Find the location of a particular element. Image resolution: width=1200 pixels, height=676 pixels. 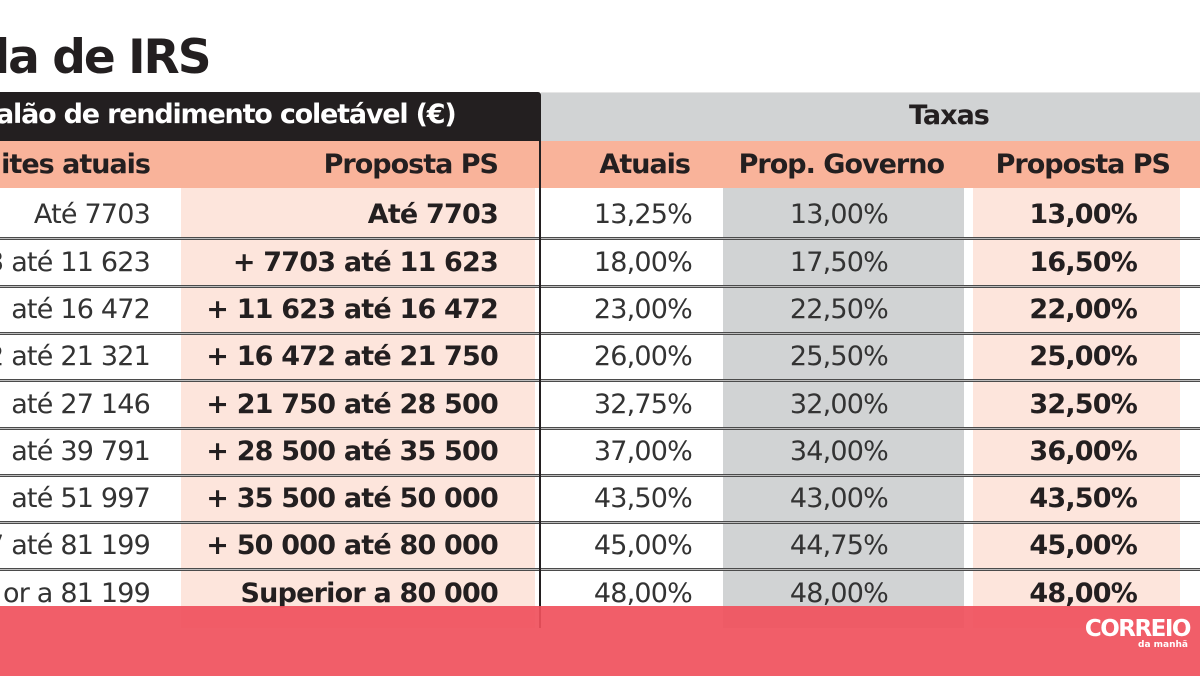

column-header-rate-current: Atuais is located at coordinates (645, 164).